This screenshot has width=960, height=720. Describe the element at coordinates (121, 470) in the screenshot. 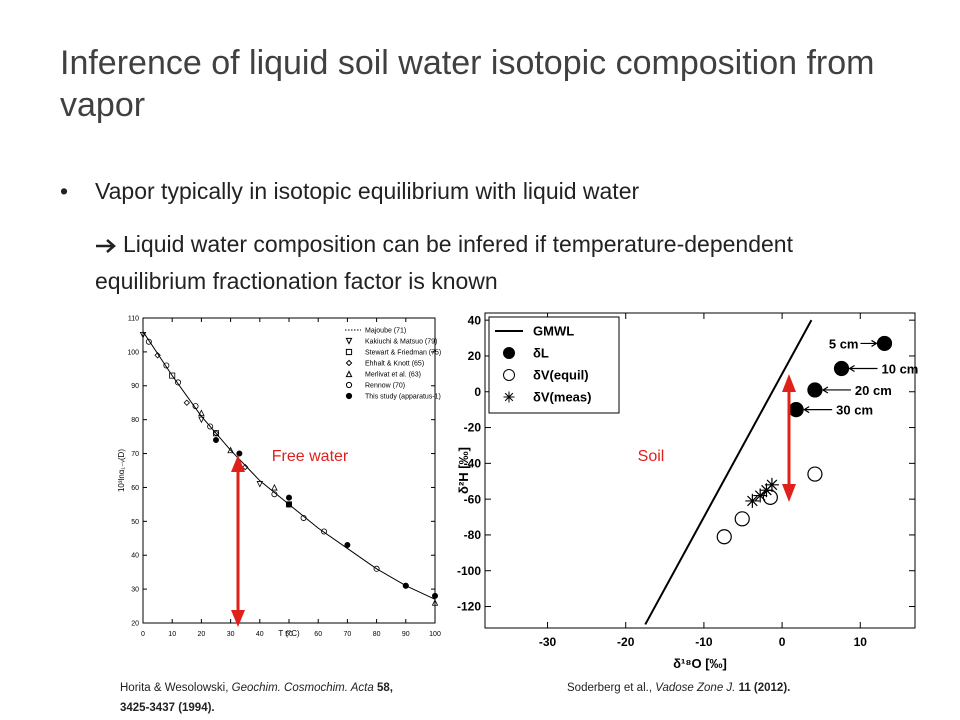

I see `y-axis-label: 10³lnα₁₋ᵥ(D)` at that location.